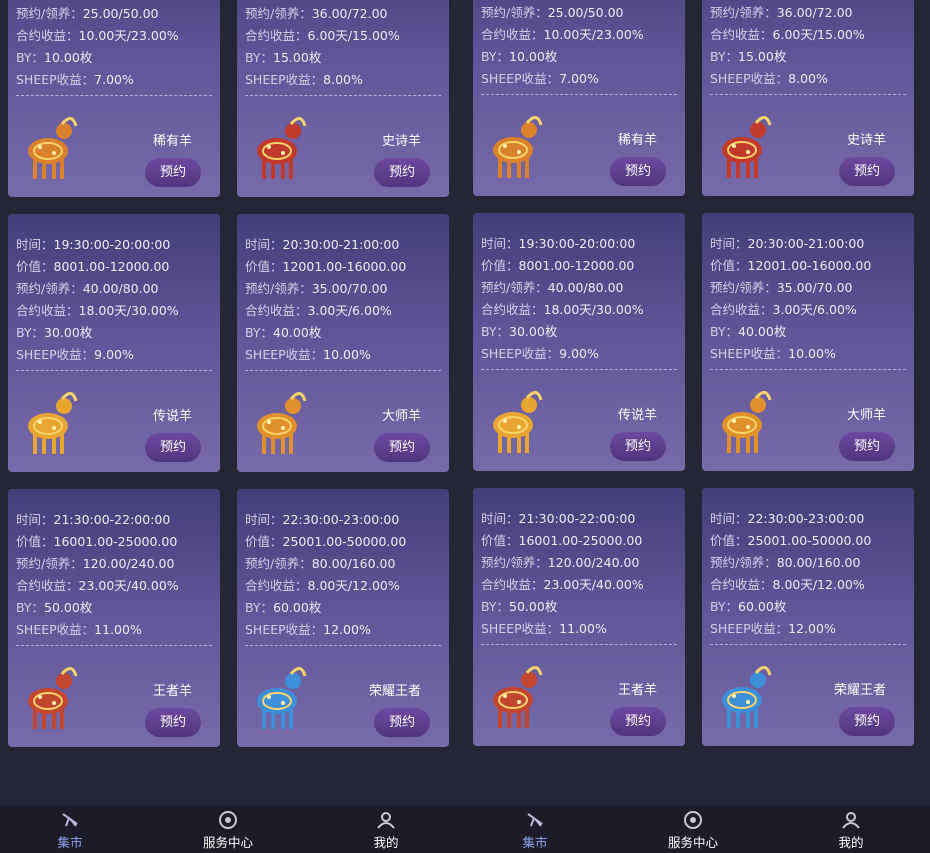  I want to click on info-value: 18.00天/30.00%, so click(593, 309).